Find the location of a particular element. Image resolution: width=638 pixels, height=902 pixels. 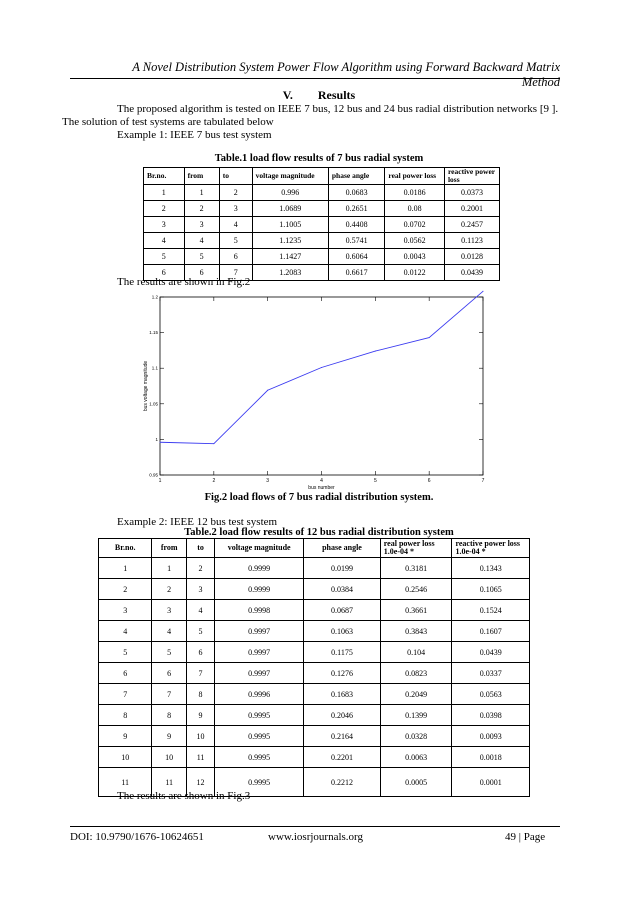

table-cell: 0.1276 is located at coordinates (342, 673).